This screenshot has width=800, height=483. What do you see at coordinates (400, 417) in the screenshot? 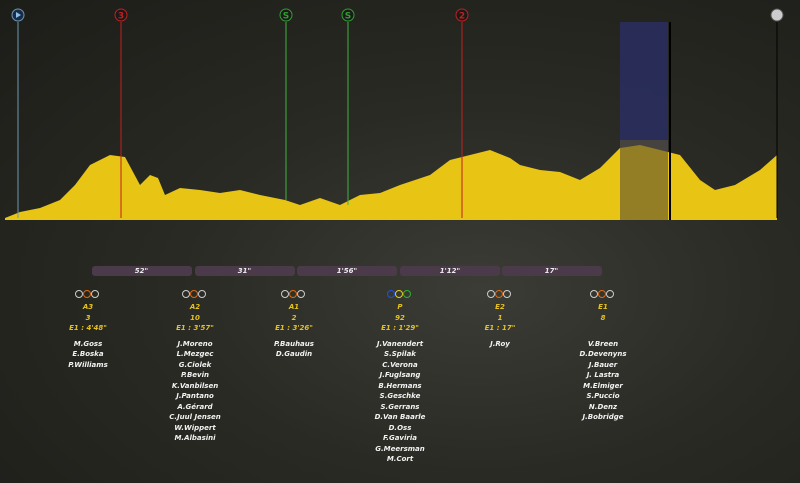
I see `rider-name: D.Van Baarle` at bounding box center [400, 417].